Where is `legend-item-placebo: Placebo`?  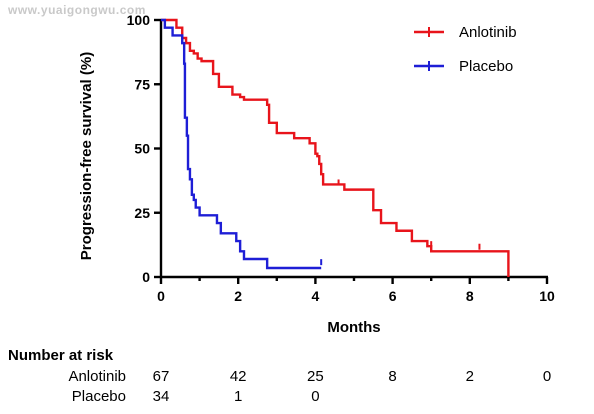 legend-item-placebo: Placebo is located at coordinates (463, 66).